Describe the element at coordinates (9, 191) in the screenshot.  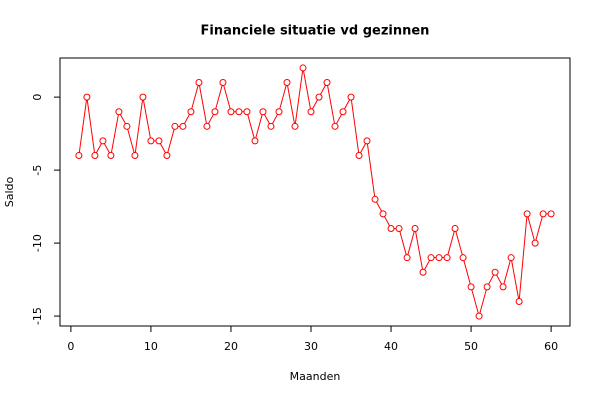
I see `y-axis-label: Saldo` at that location.